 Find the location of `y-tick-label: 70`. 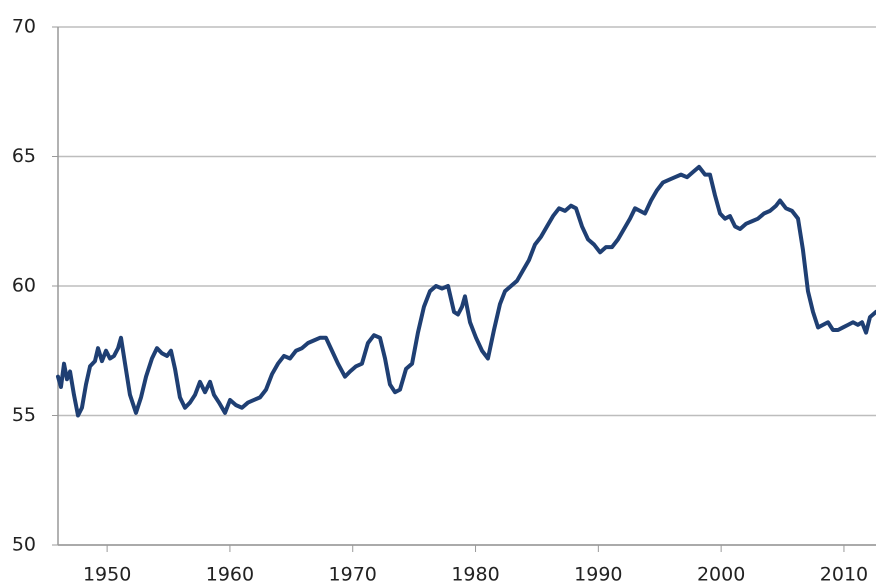

y-tick-label: 70 is located at coordinates (24, 27).